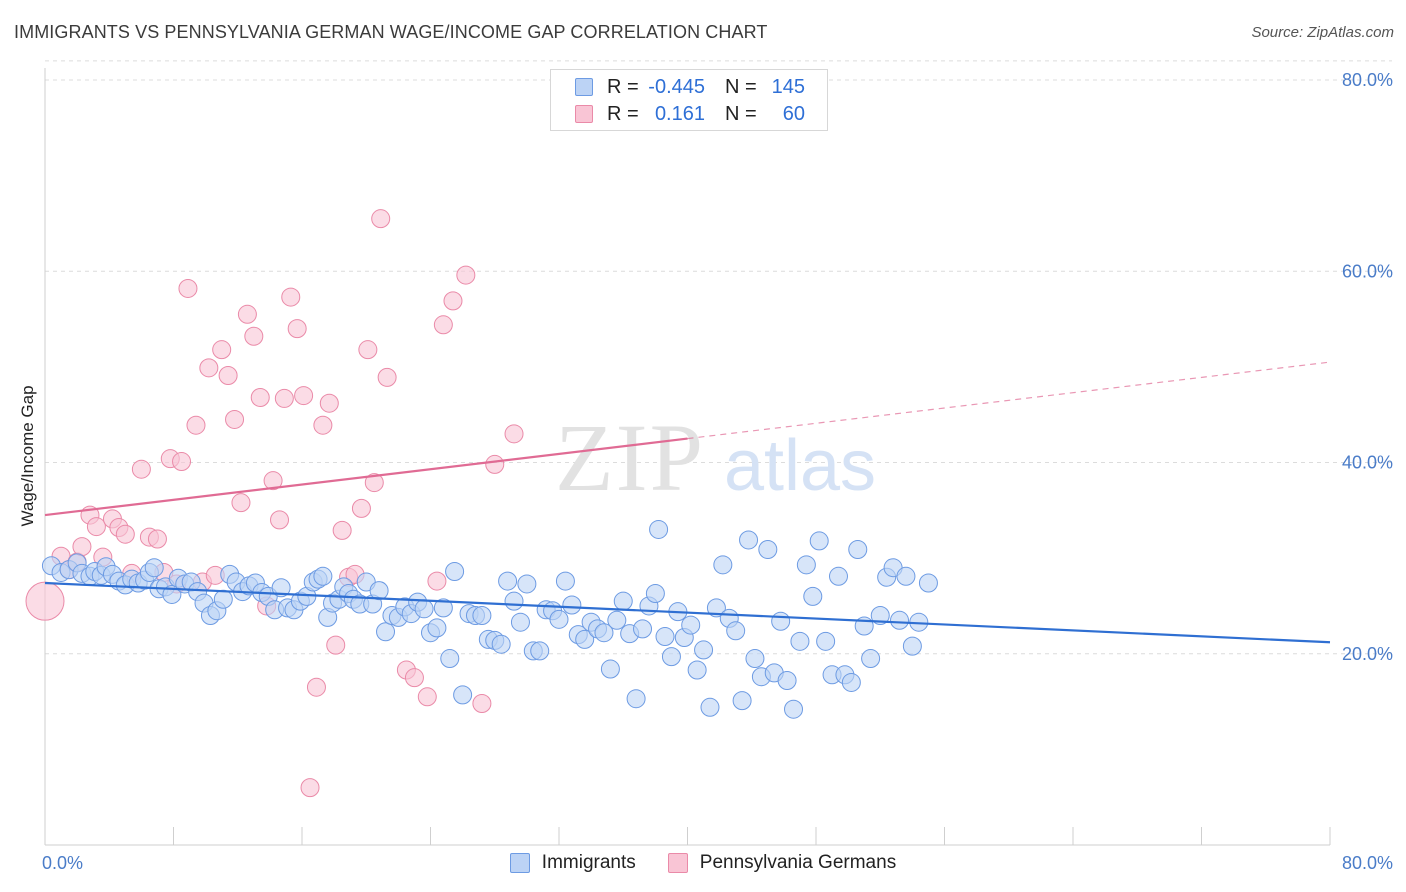 This screenshot has height=892, width=1406. What do you see at coordinates (800, 466) in the screenshot?
I see `watermark-atlas: atlas` at bounding box center [800, 466].